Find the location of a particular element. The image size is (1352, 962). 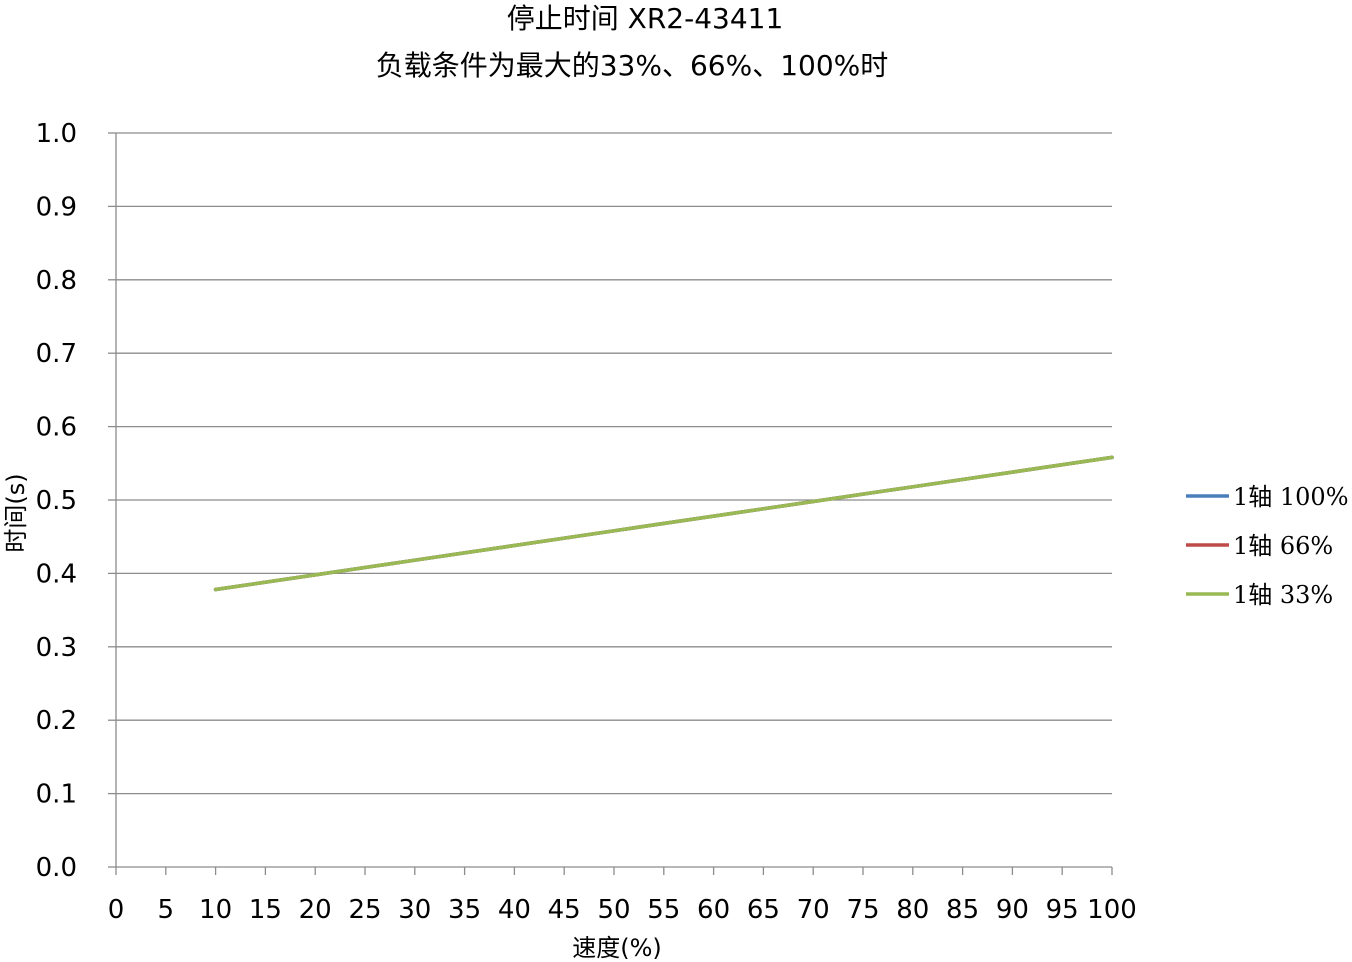

y-tick-label: 0.0 is located at coordinates (56, 868).